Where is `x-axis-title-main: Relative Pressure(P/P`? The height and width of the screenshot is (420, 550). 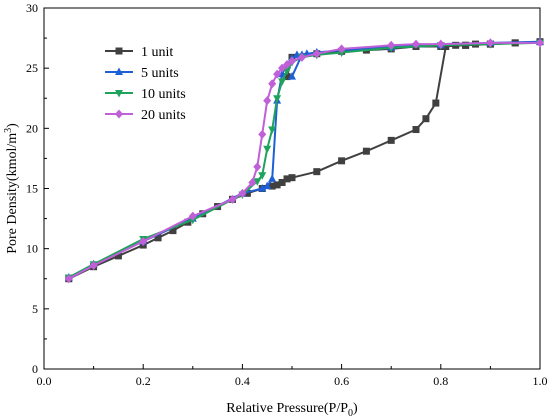 x-axis-title-main: Relative Pressure(P/P is located at coordinates (287, 408).